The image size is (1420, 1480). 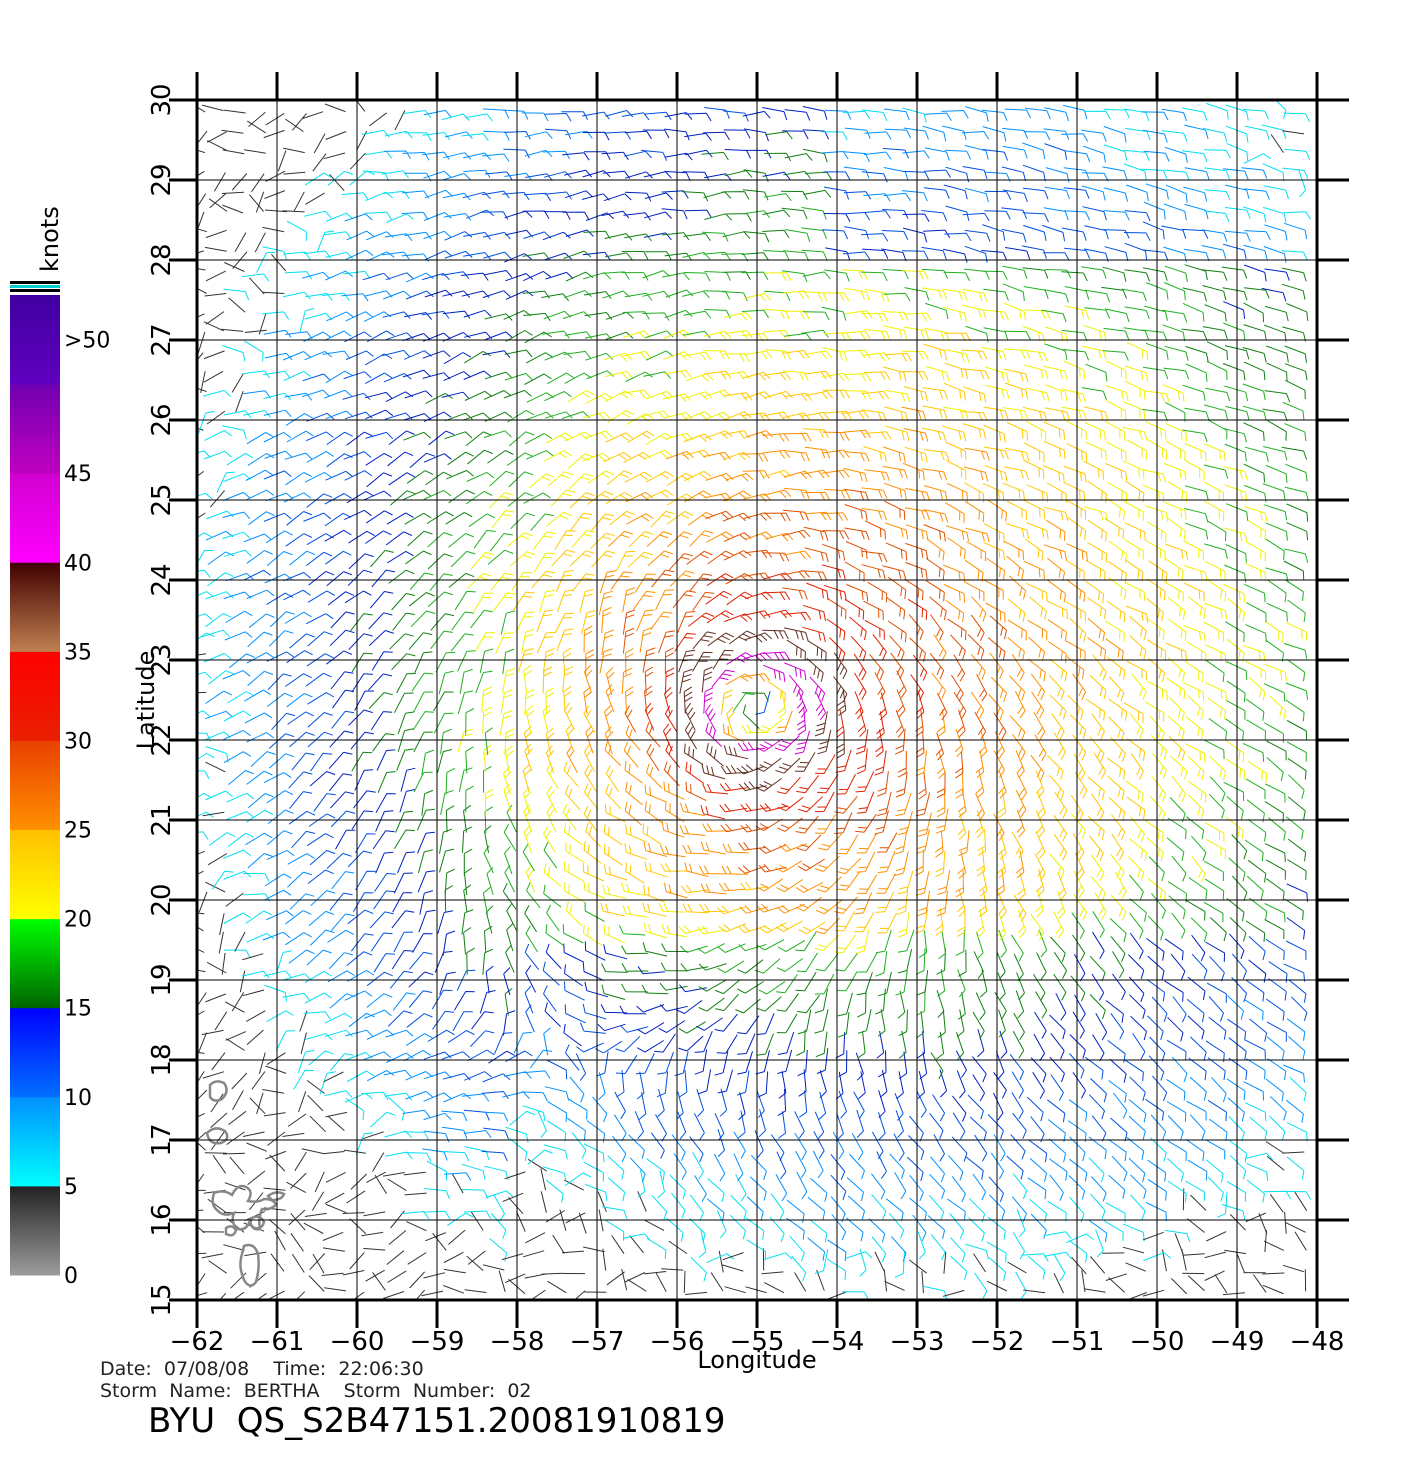 I want to click on island-outline, so click(x=218, y=1091).